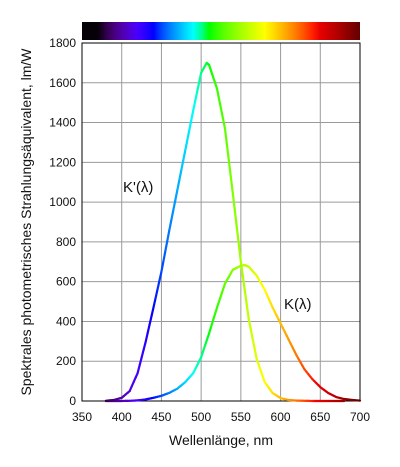 This screenshot has height=467, width=400. What do you see at coordinates (62, 162) in the screenshot?
I see `y-tick-label: 1200` at bounding box center [62, 162].